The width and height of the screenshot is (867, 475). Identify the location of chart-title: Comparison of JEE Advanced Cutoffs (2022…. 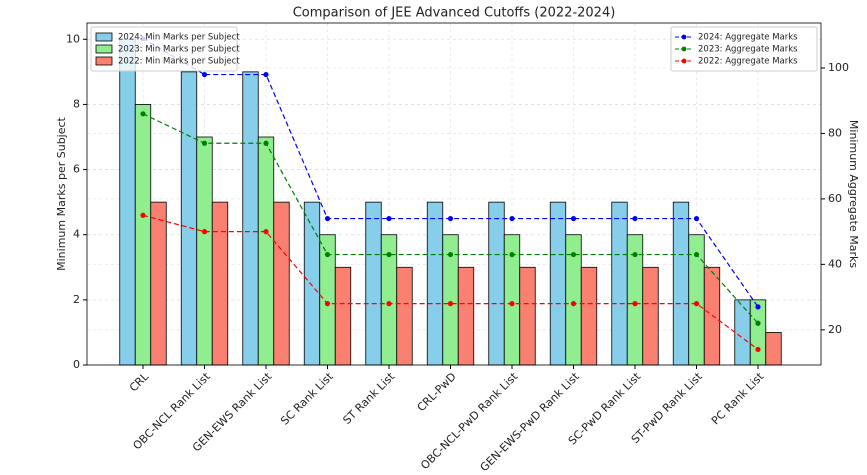
(454, 13).